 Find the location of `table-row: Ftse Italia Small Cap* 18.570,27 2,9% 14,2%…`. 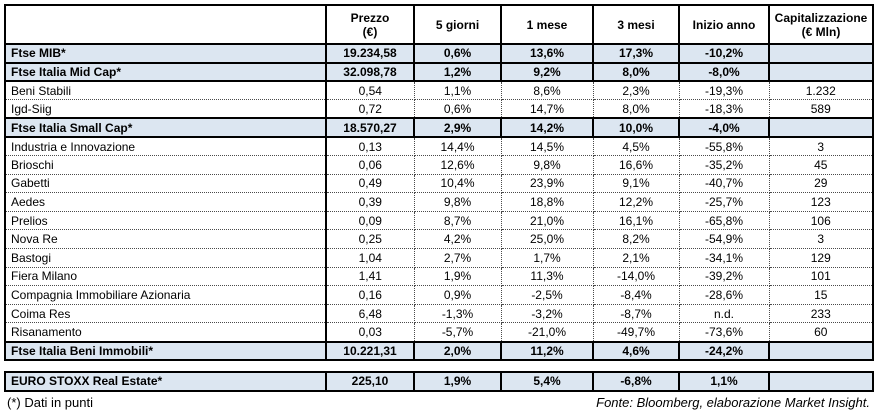

table-row: Ftse Italia Small Cap* 18.570,27 2,9% 14,2%… is located at coordinates (439, 127).